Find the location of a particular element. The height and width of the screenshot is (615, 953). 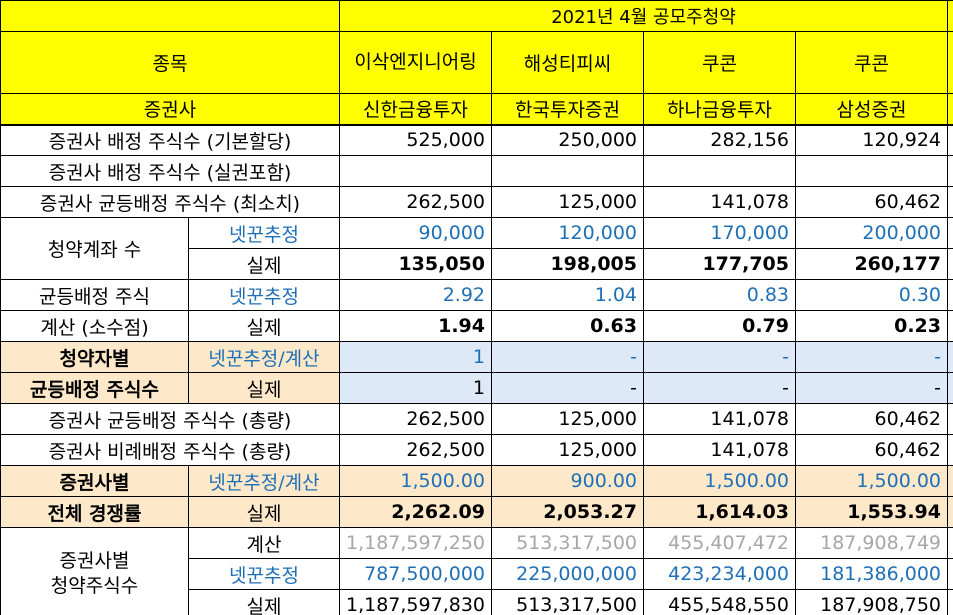

cell: 1,614.03 is located at coordinates (719, 512).